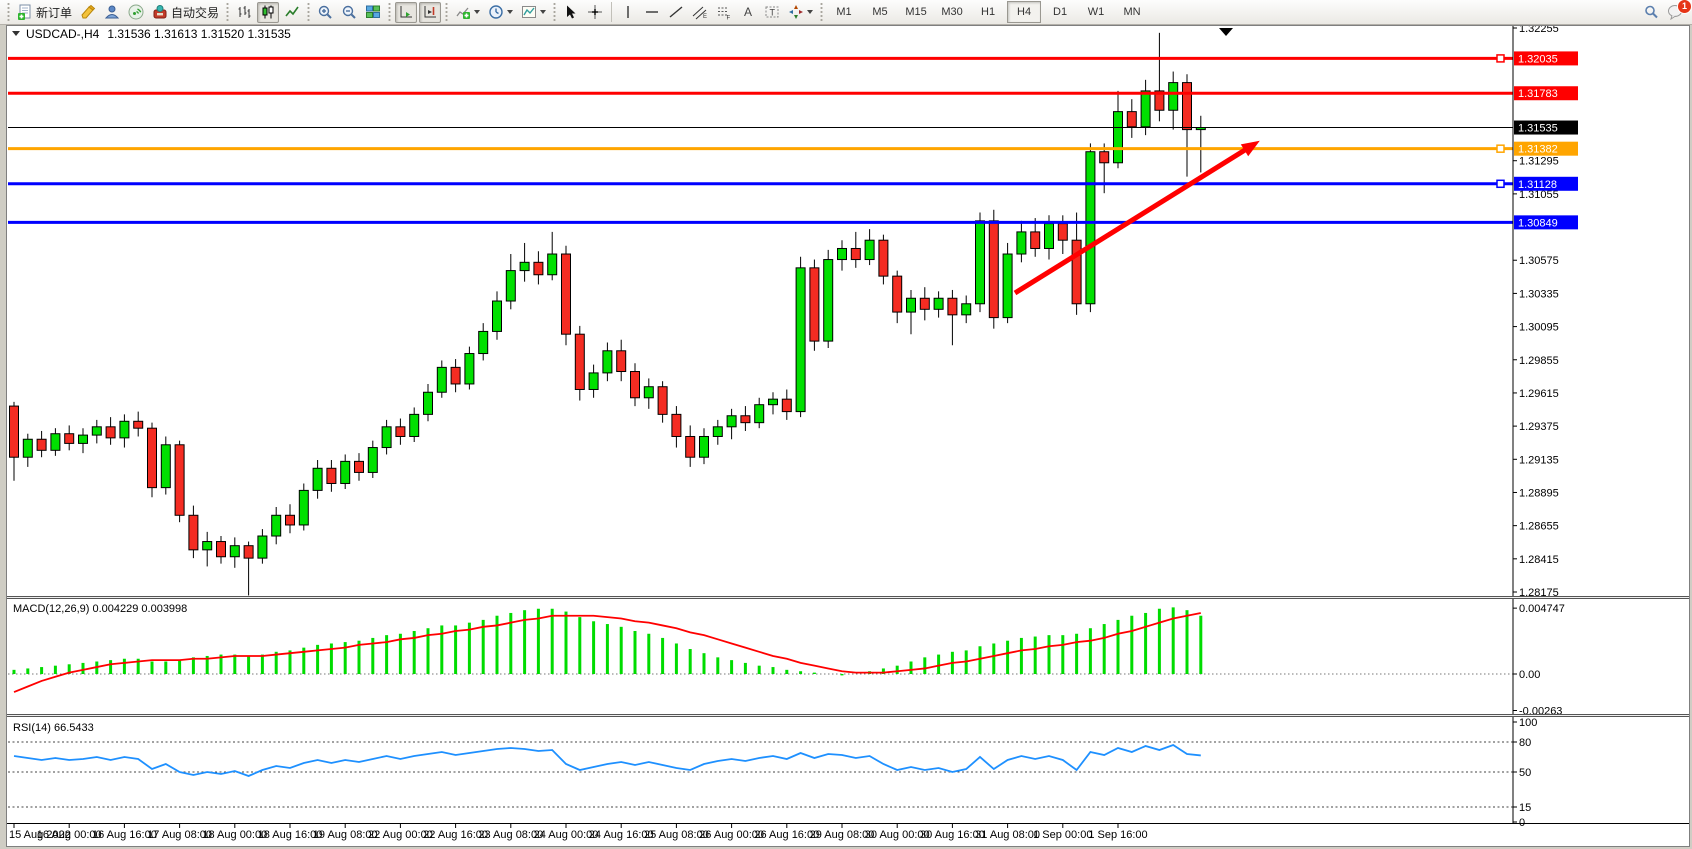 This screenshot has width=1692, height=849. I want to click on vertical-line-button, so click(628, 12).